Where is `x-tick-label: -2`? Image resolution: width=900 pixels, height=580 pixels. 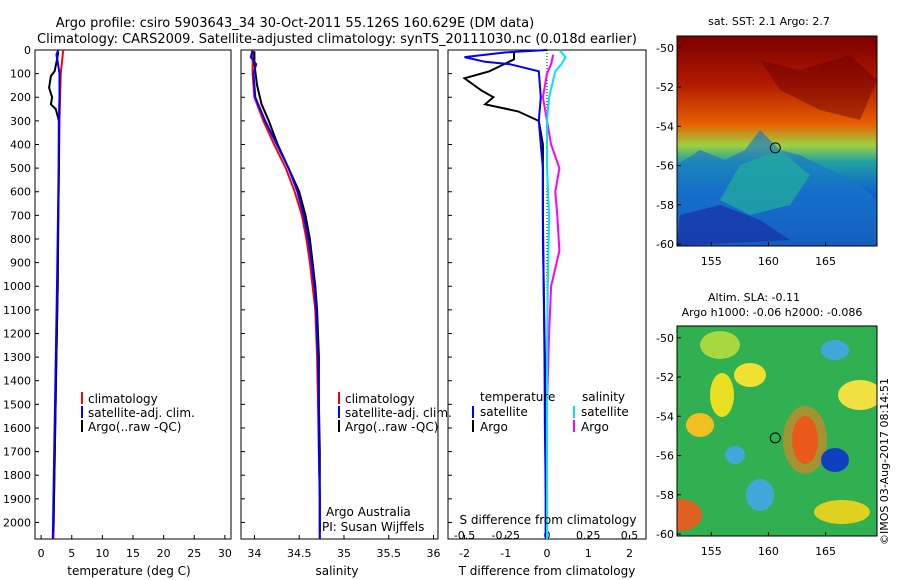
x-tick-label: -2 is located at coordinates (464, 553).